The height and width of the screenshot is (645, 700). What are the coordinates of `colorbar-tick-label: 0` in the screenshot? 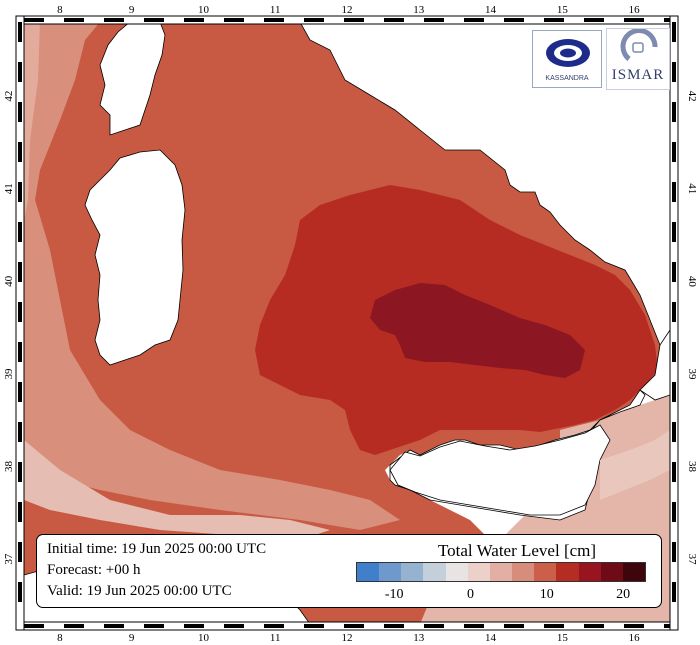 It's located at (470, 594).